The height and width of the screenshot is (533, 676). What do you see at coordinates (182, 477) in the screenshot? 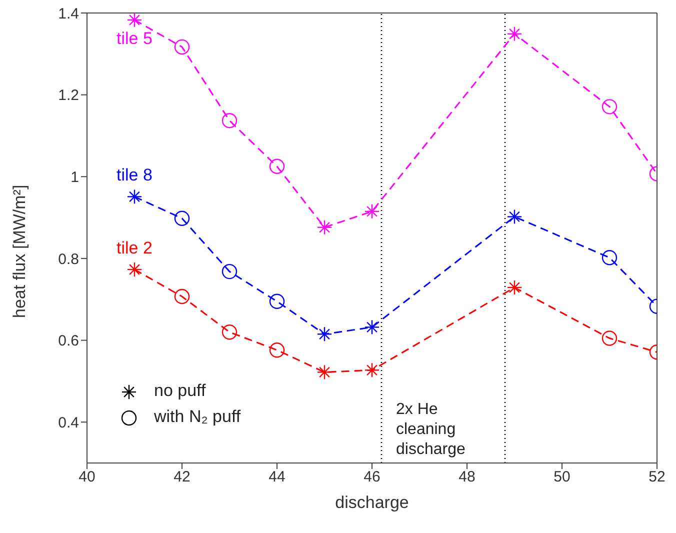
I see `x-tick-label: 42` at bounding box center [182, 477].